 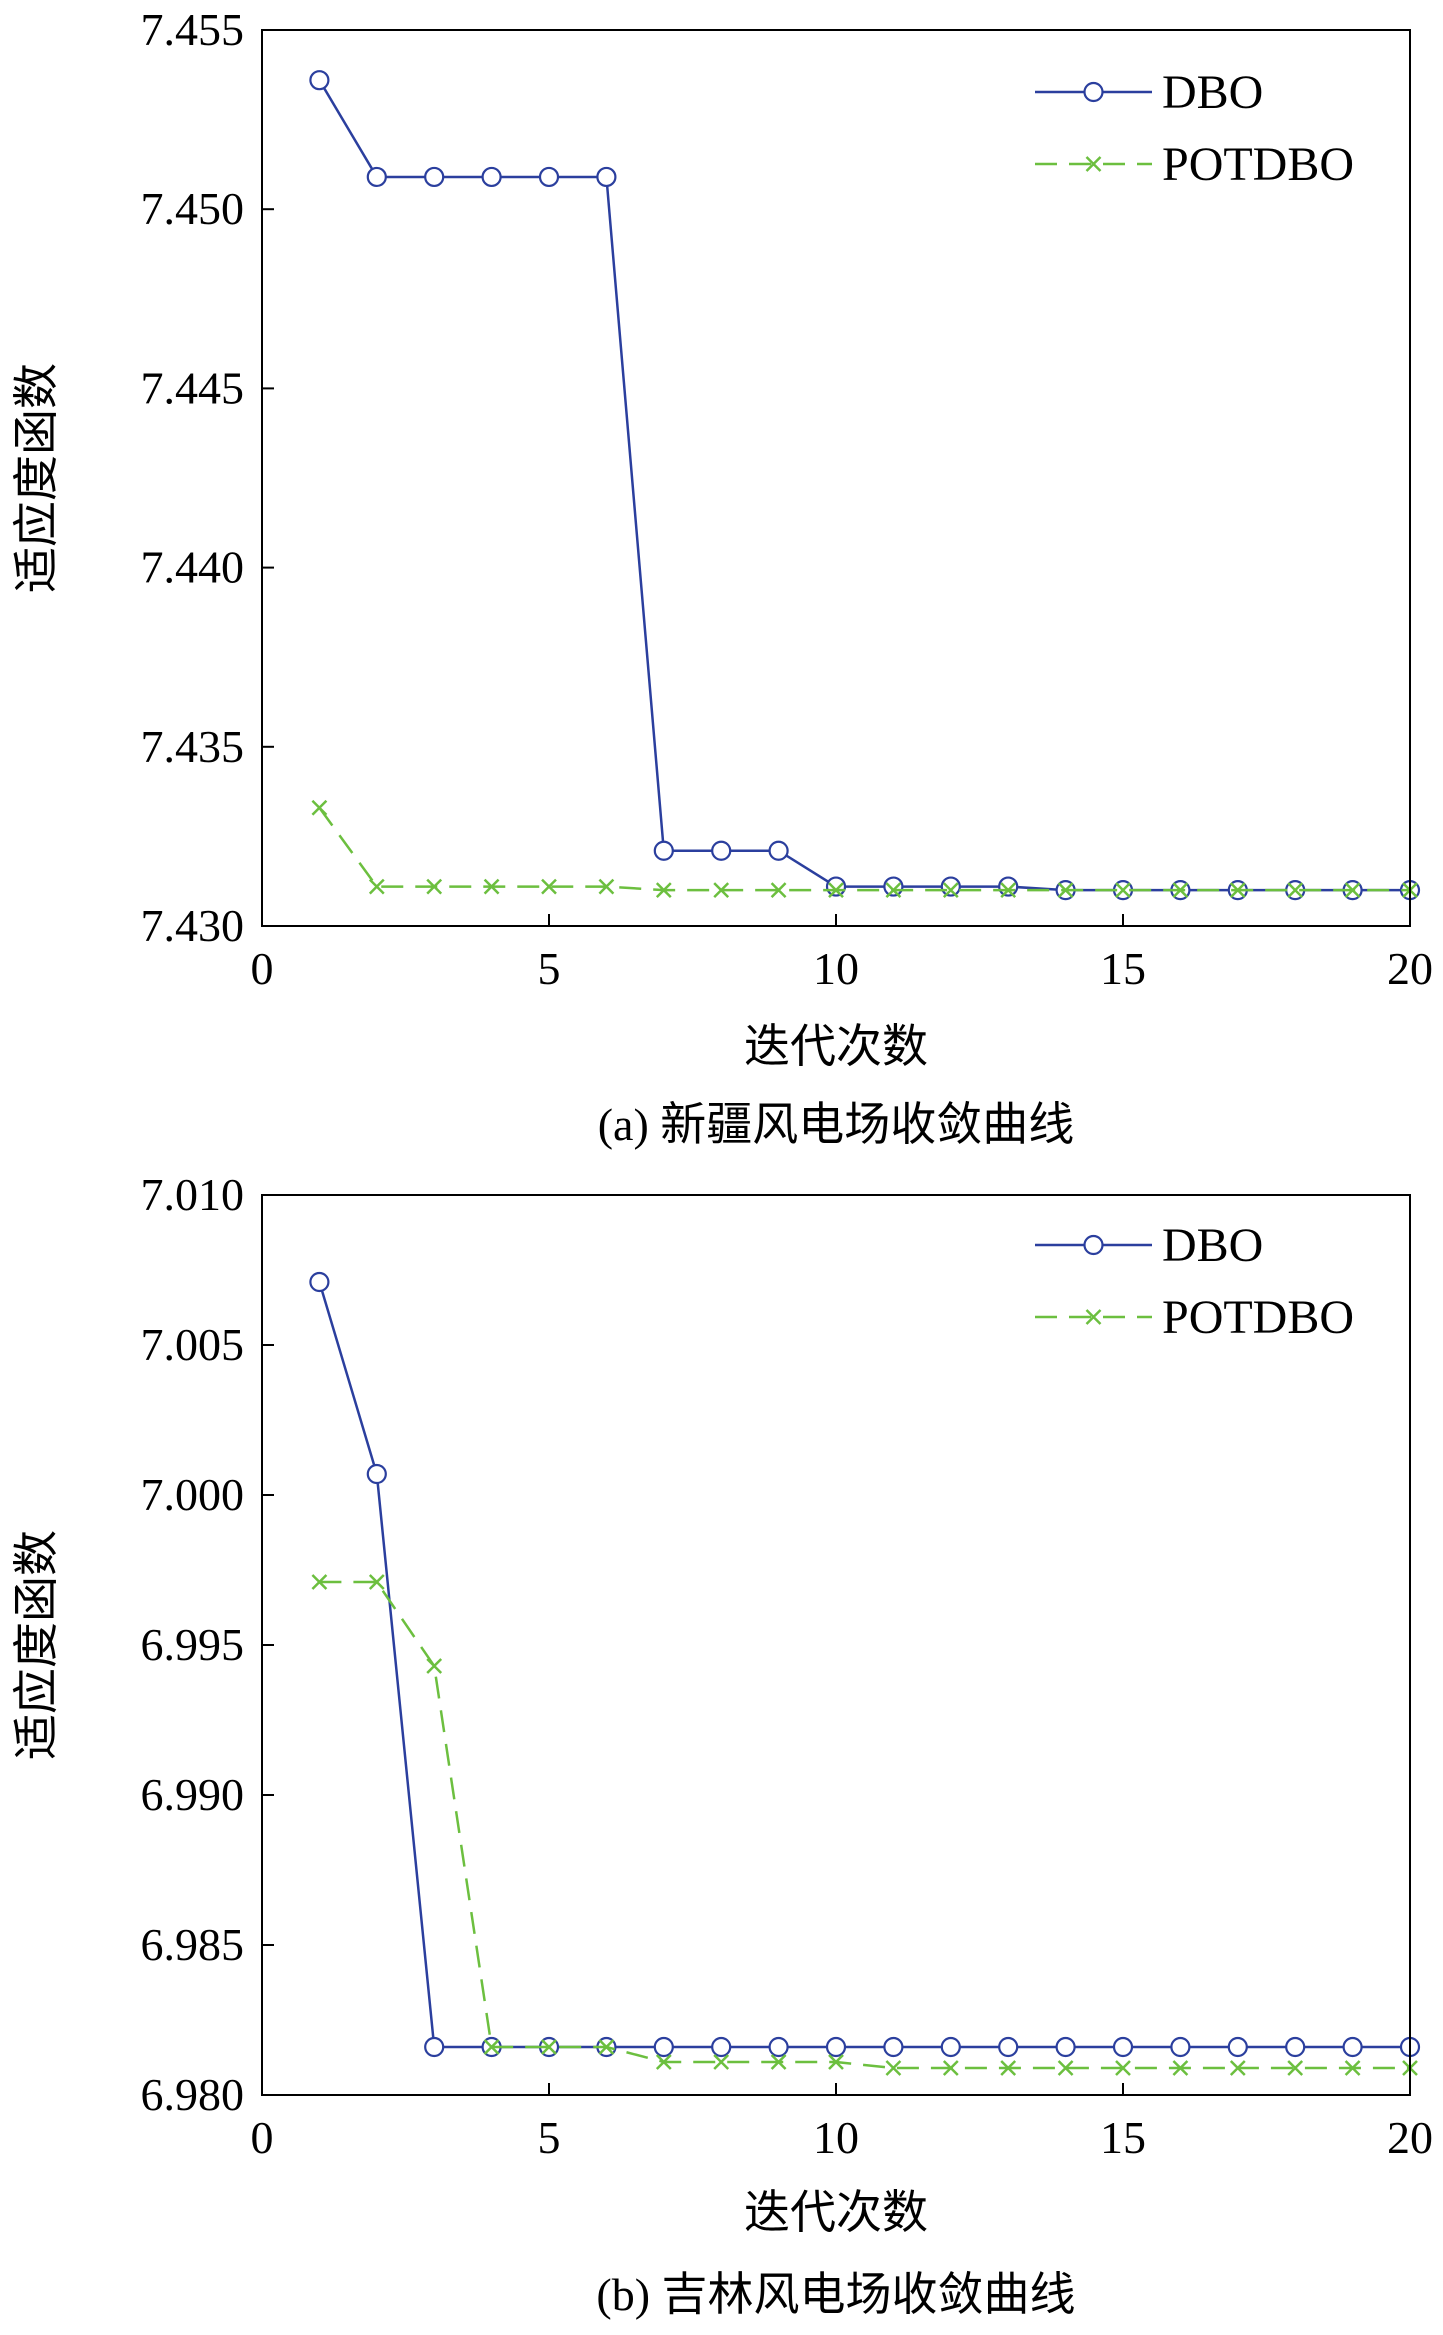 What do you see at coordinates (193, 1644) in the screenshot?
I see `y-tick-label-b-3: 6.995` at bounding box center [193, 1644].